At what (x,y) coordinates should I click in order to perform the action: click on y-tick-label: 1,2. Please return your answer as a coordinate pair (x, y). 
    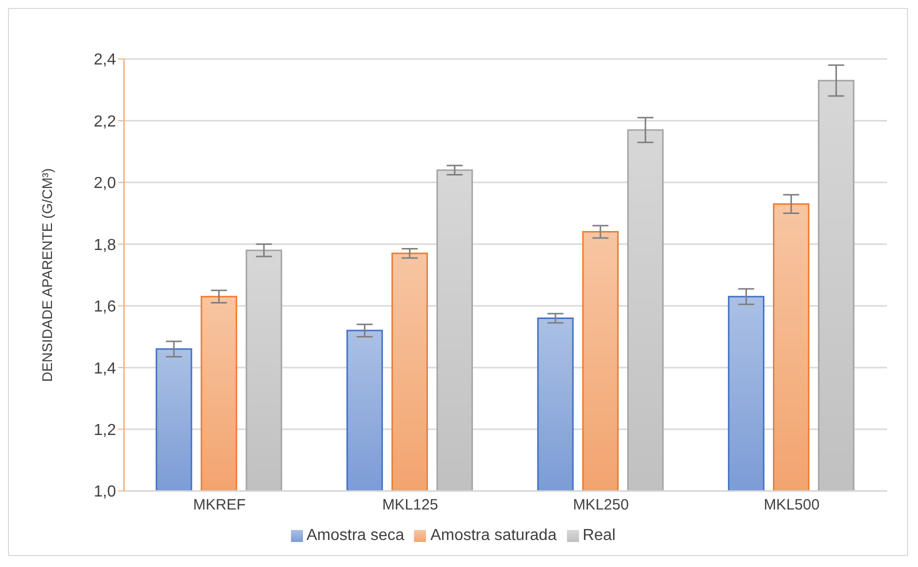
    Looking at the image, I should click on (105, 430).